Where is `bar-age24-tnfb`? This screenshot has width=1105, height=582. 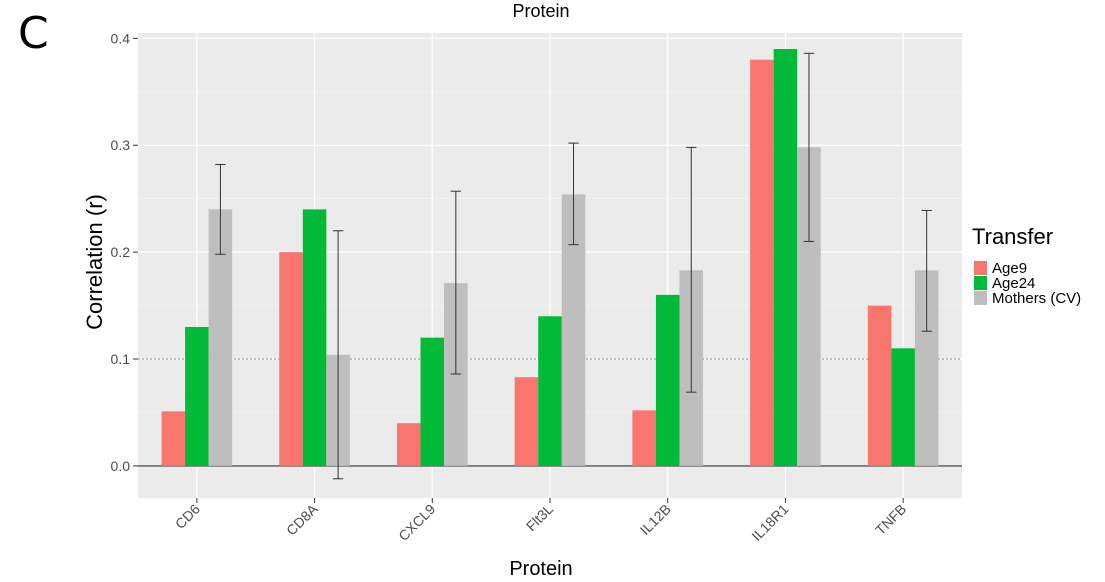
bar-age24-tnfb is located at coordinates (903, 407).